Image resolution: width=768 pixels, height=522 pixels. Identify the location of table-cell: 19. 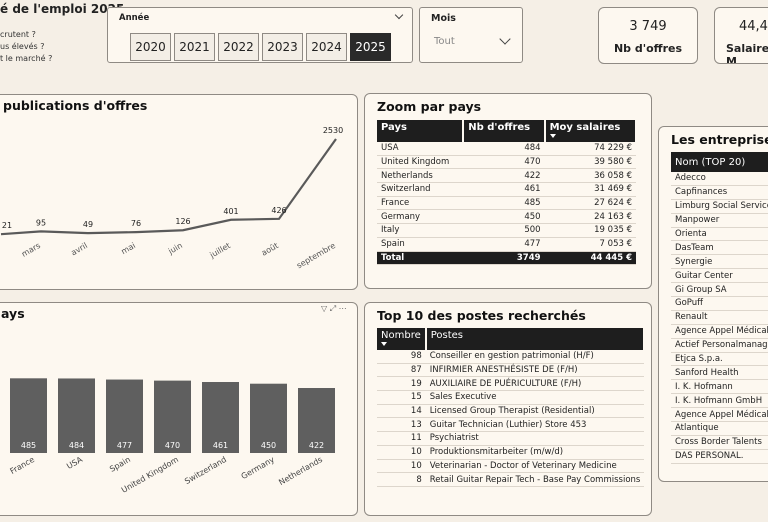
(401, 384).